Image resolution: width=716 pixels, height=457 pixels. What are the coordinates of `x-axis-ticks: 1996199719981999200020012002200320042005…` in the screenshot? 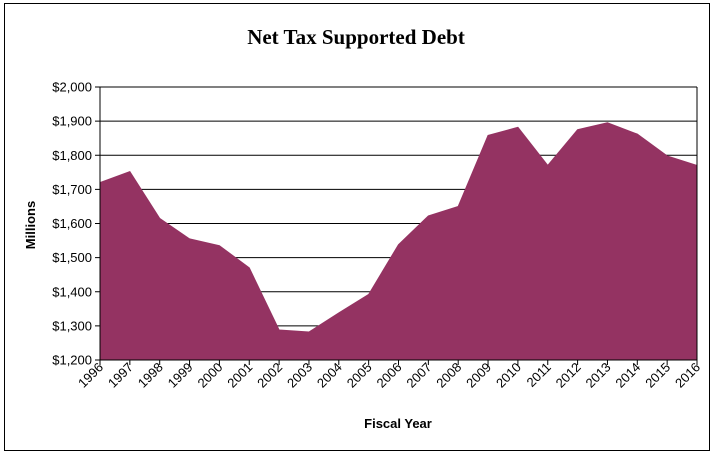 It's located at (389, 375).